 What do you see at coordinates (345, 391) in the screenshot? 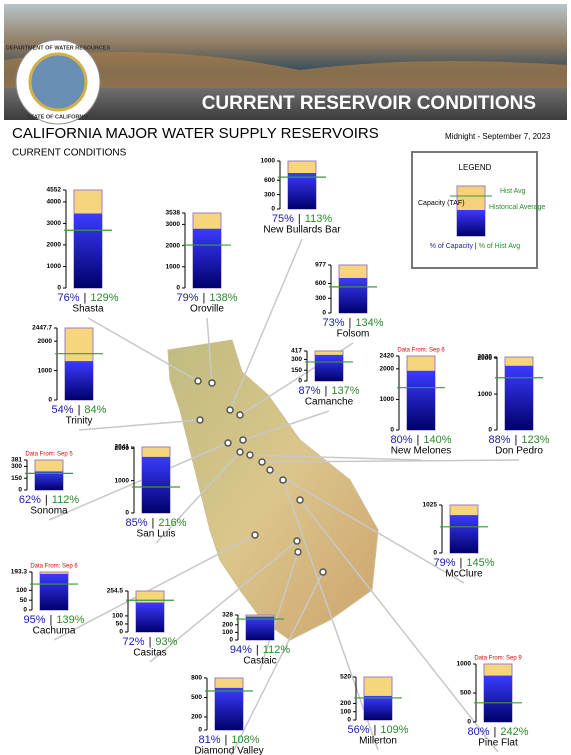
I see `pct-hist: 137%` at bounding box center [345, 391].